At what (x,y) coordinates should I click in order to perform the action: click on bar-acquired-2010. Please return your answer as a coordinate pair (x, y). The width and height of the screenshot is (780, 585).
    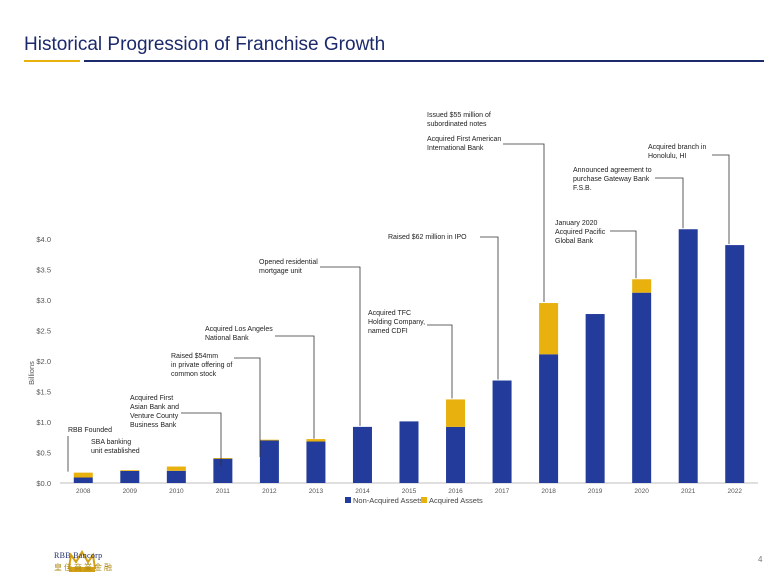
    Looking at the image, I should click on (176, 468).